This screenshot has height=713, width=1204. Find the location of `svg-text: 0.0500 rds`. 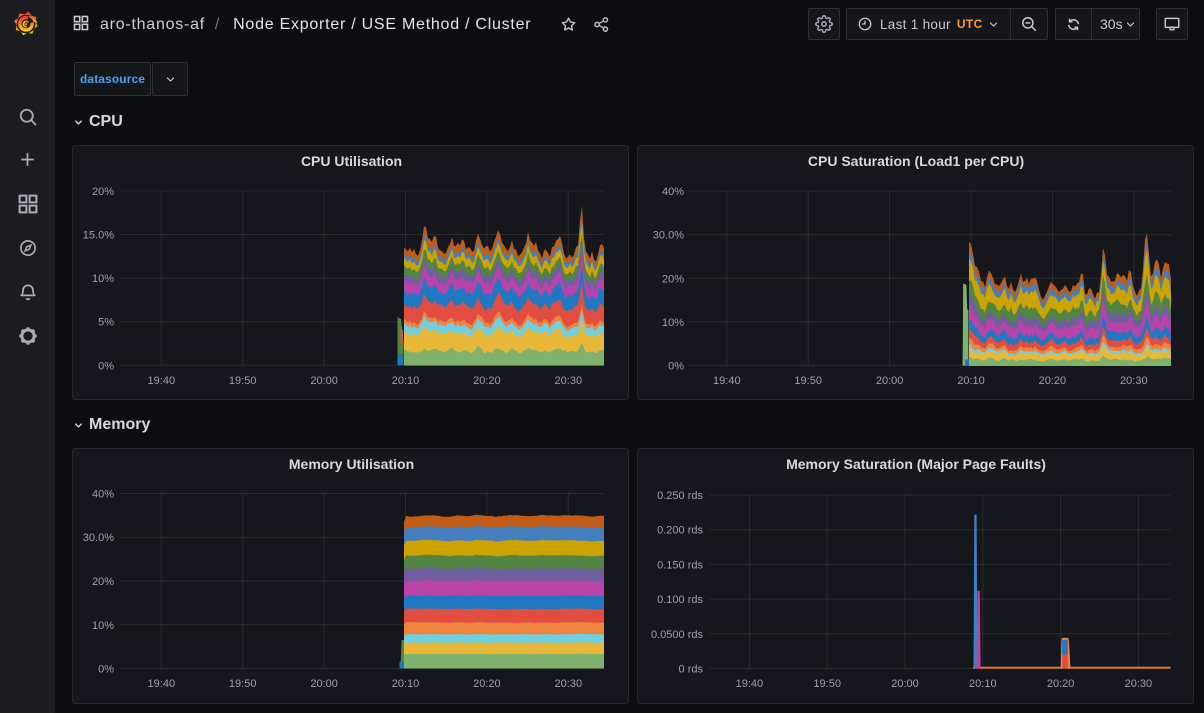

svg-text: 0.0500 rds is located at coordinates (677, 635).